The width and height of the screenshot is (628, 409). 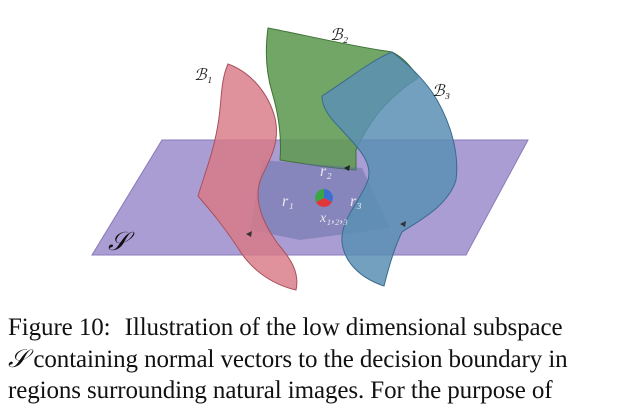 I want to click on normal-marker-r1, so click(x=249, y=234).